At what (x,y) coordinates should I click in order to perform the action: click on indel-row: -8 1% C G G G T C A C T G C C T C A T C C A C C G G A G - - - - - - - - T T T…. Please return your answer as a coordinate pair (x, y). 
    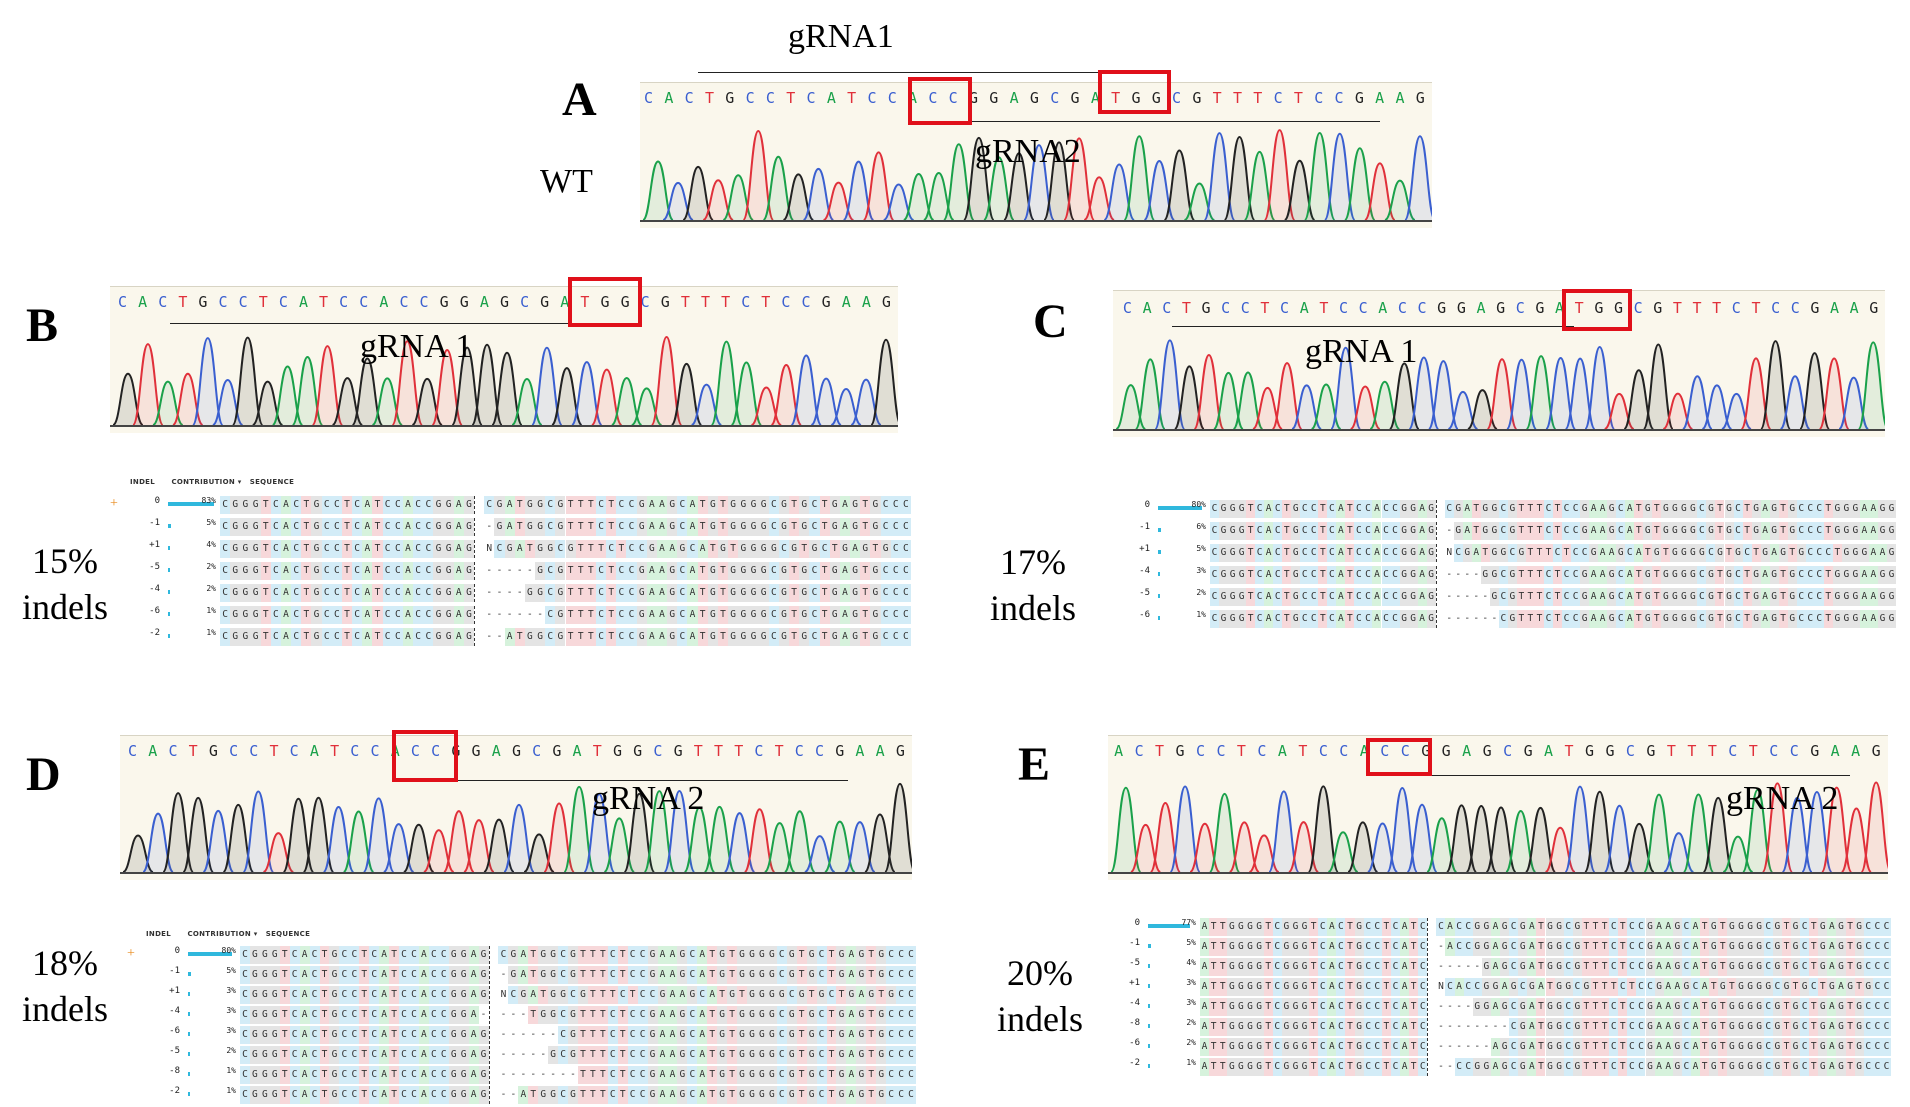
    Looking at the image, I should click on (530, 1075).